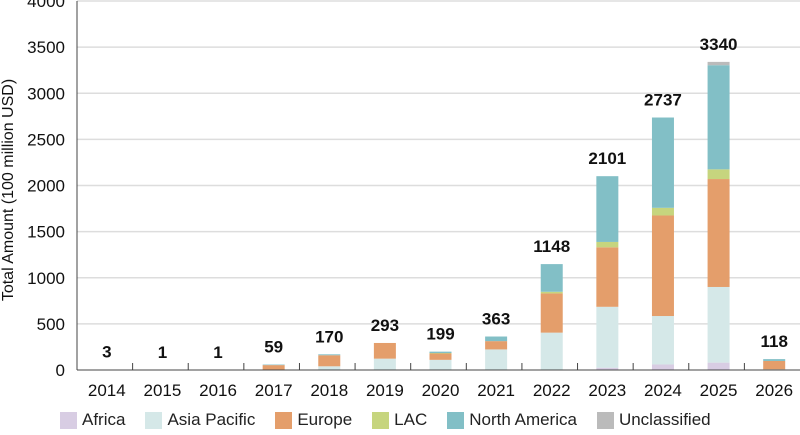 The height and width of the screenshot is (435, 800). What do you see at coordinates (663, 100) in the screenshot?
I see `total-label: 2737` at bounding box center [663, 100].